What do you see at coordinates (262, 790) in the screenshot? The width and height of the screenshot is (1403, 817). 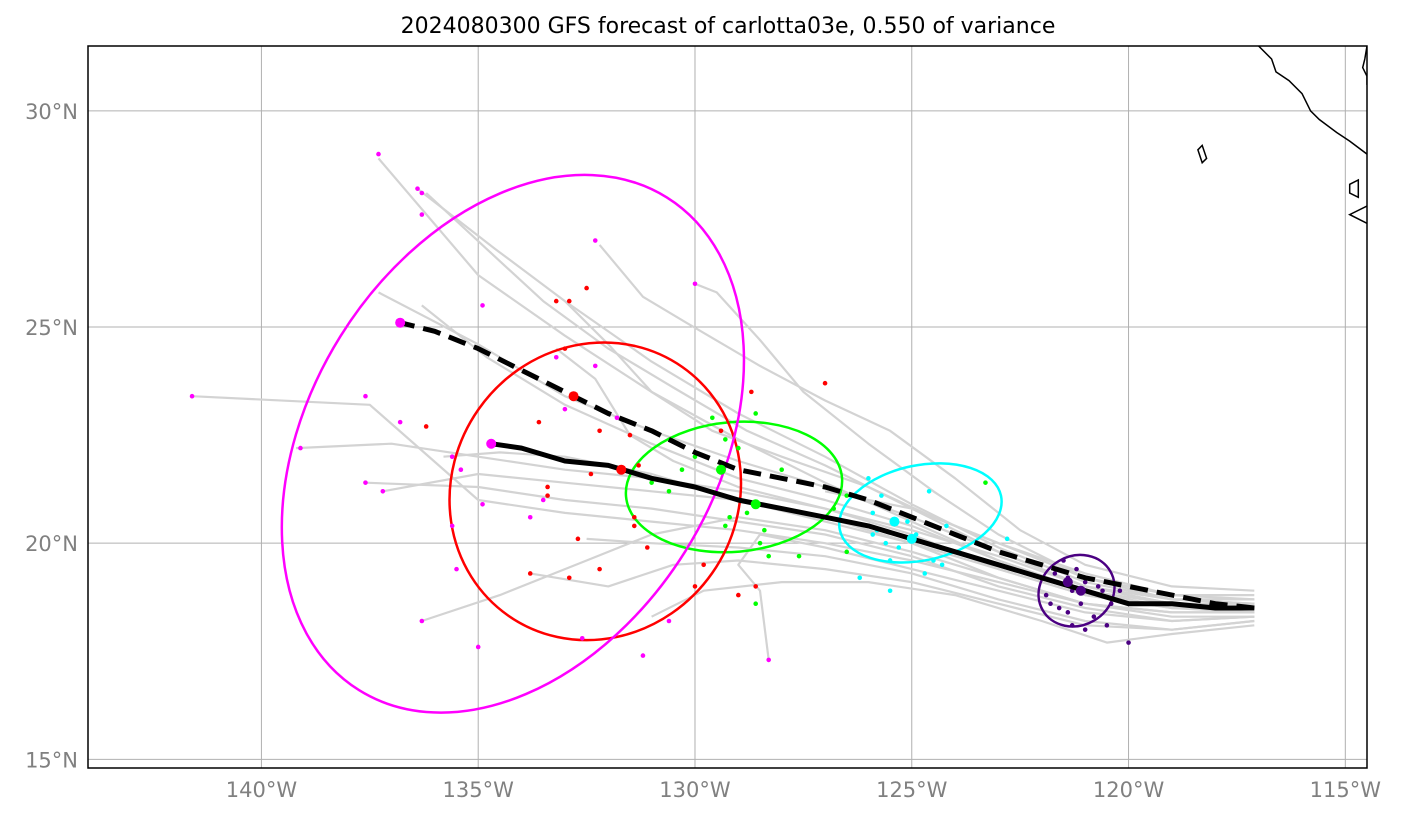 I see `tick-label-lon: 140°W` at bounding box center [262, 790].